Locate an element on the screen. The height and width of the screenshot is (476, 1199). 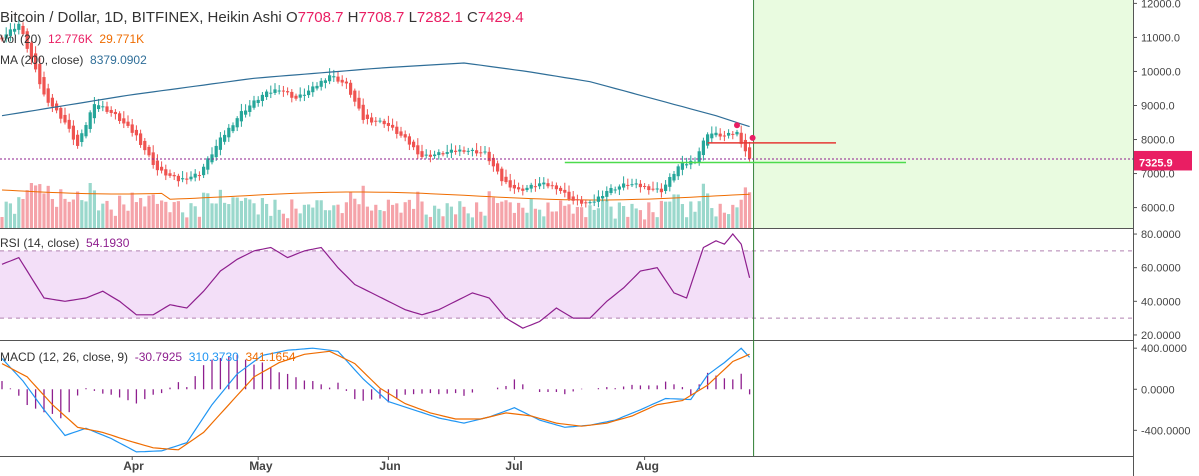
rsi-legend: RSI (14, close) 54.1930 is located at coordinates (64, 243).